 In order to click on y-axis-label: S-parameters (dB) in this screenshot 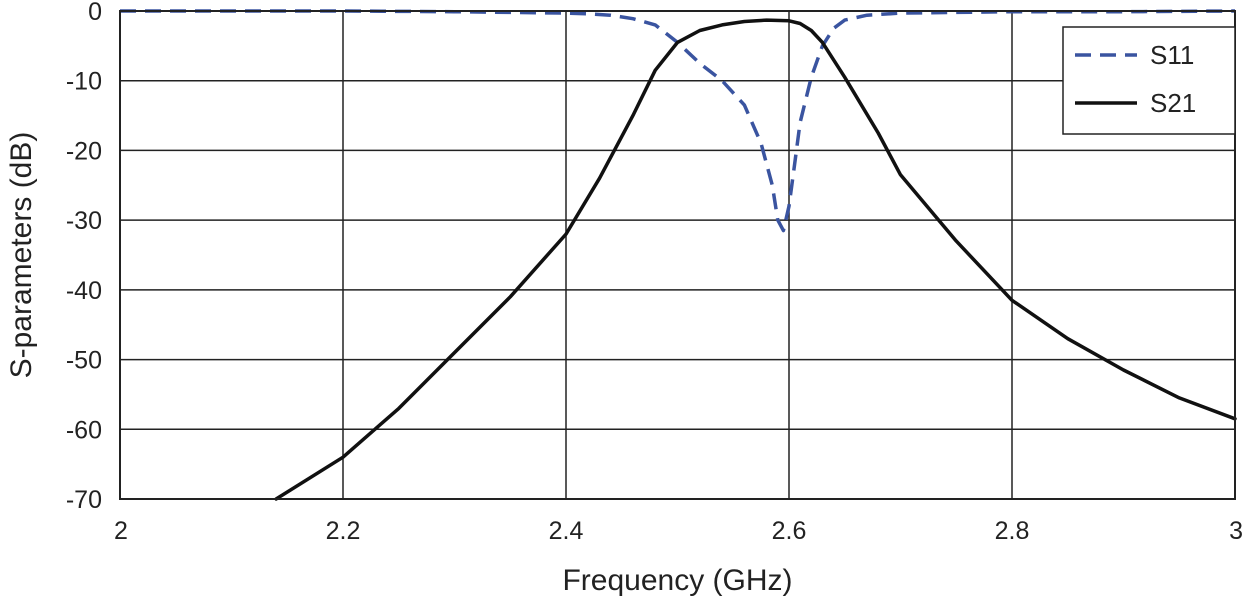, I will do `click(21, 255)`.